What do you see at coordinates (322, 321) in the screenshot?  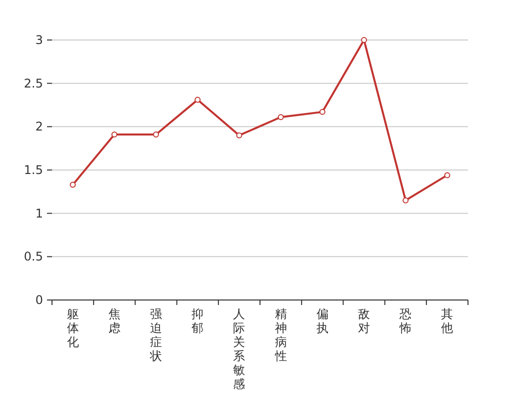 I see `x-tick-label: 偏执` at bounding box center [322, 321].